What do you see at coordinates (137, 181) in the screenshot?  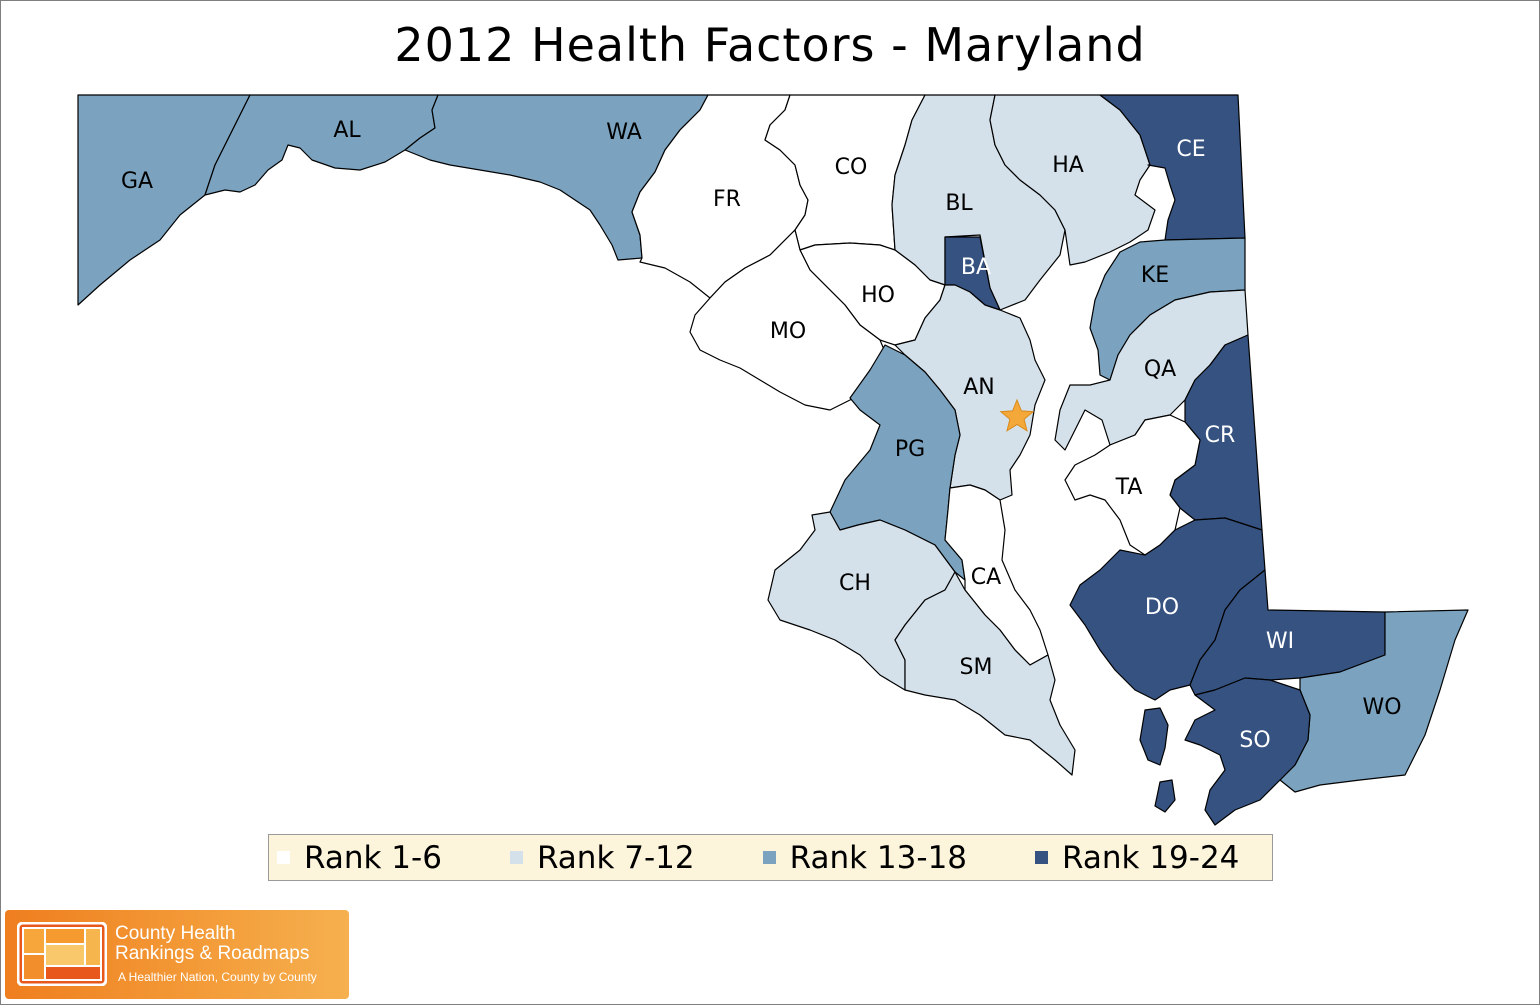 I see `county-label-GA: GA` at bounding box center [137, 181].